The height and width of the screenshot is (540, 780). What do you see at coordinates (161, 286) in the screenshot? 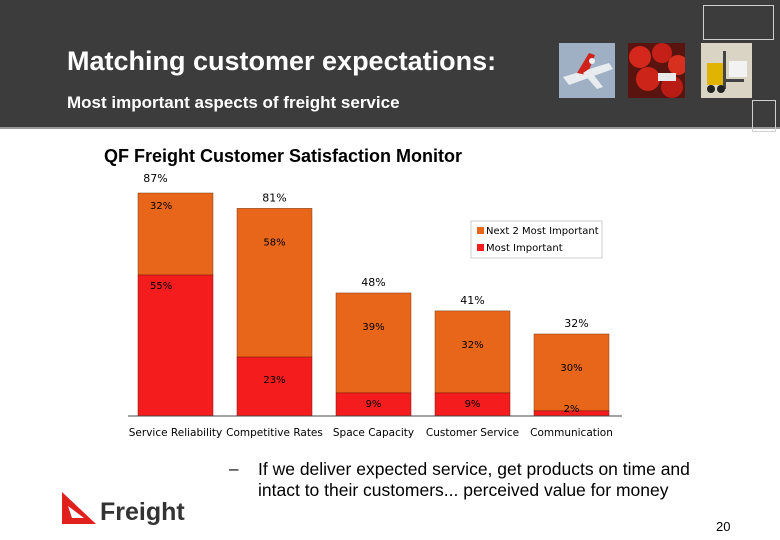
I see `data-label: 55%` at bounding box center [161, 286].